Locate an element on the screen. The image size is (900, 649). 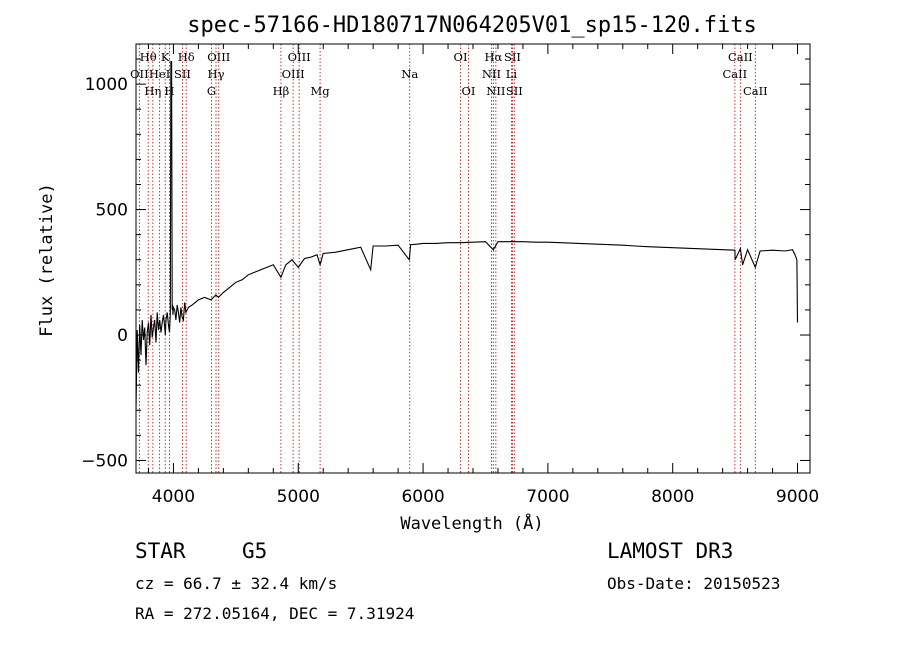
x-tick-label-5: 9000 is located at coordinates (797, 497).